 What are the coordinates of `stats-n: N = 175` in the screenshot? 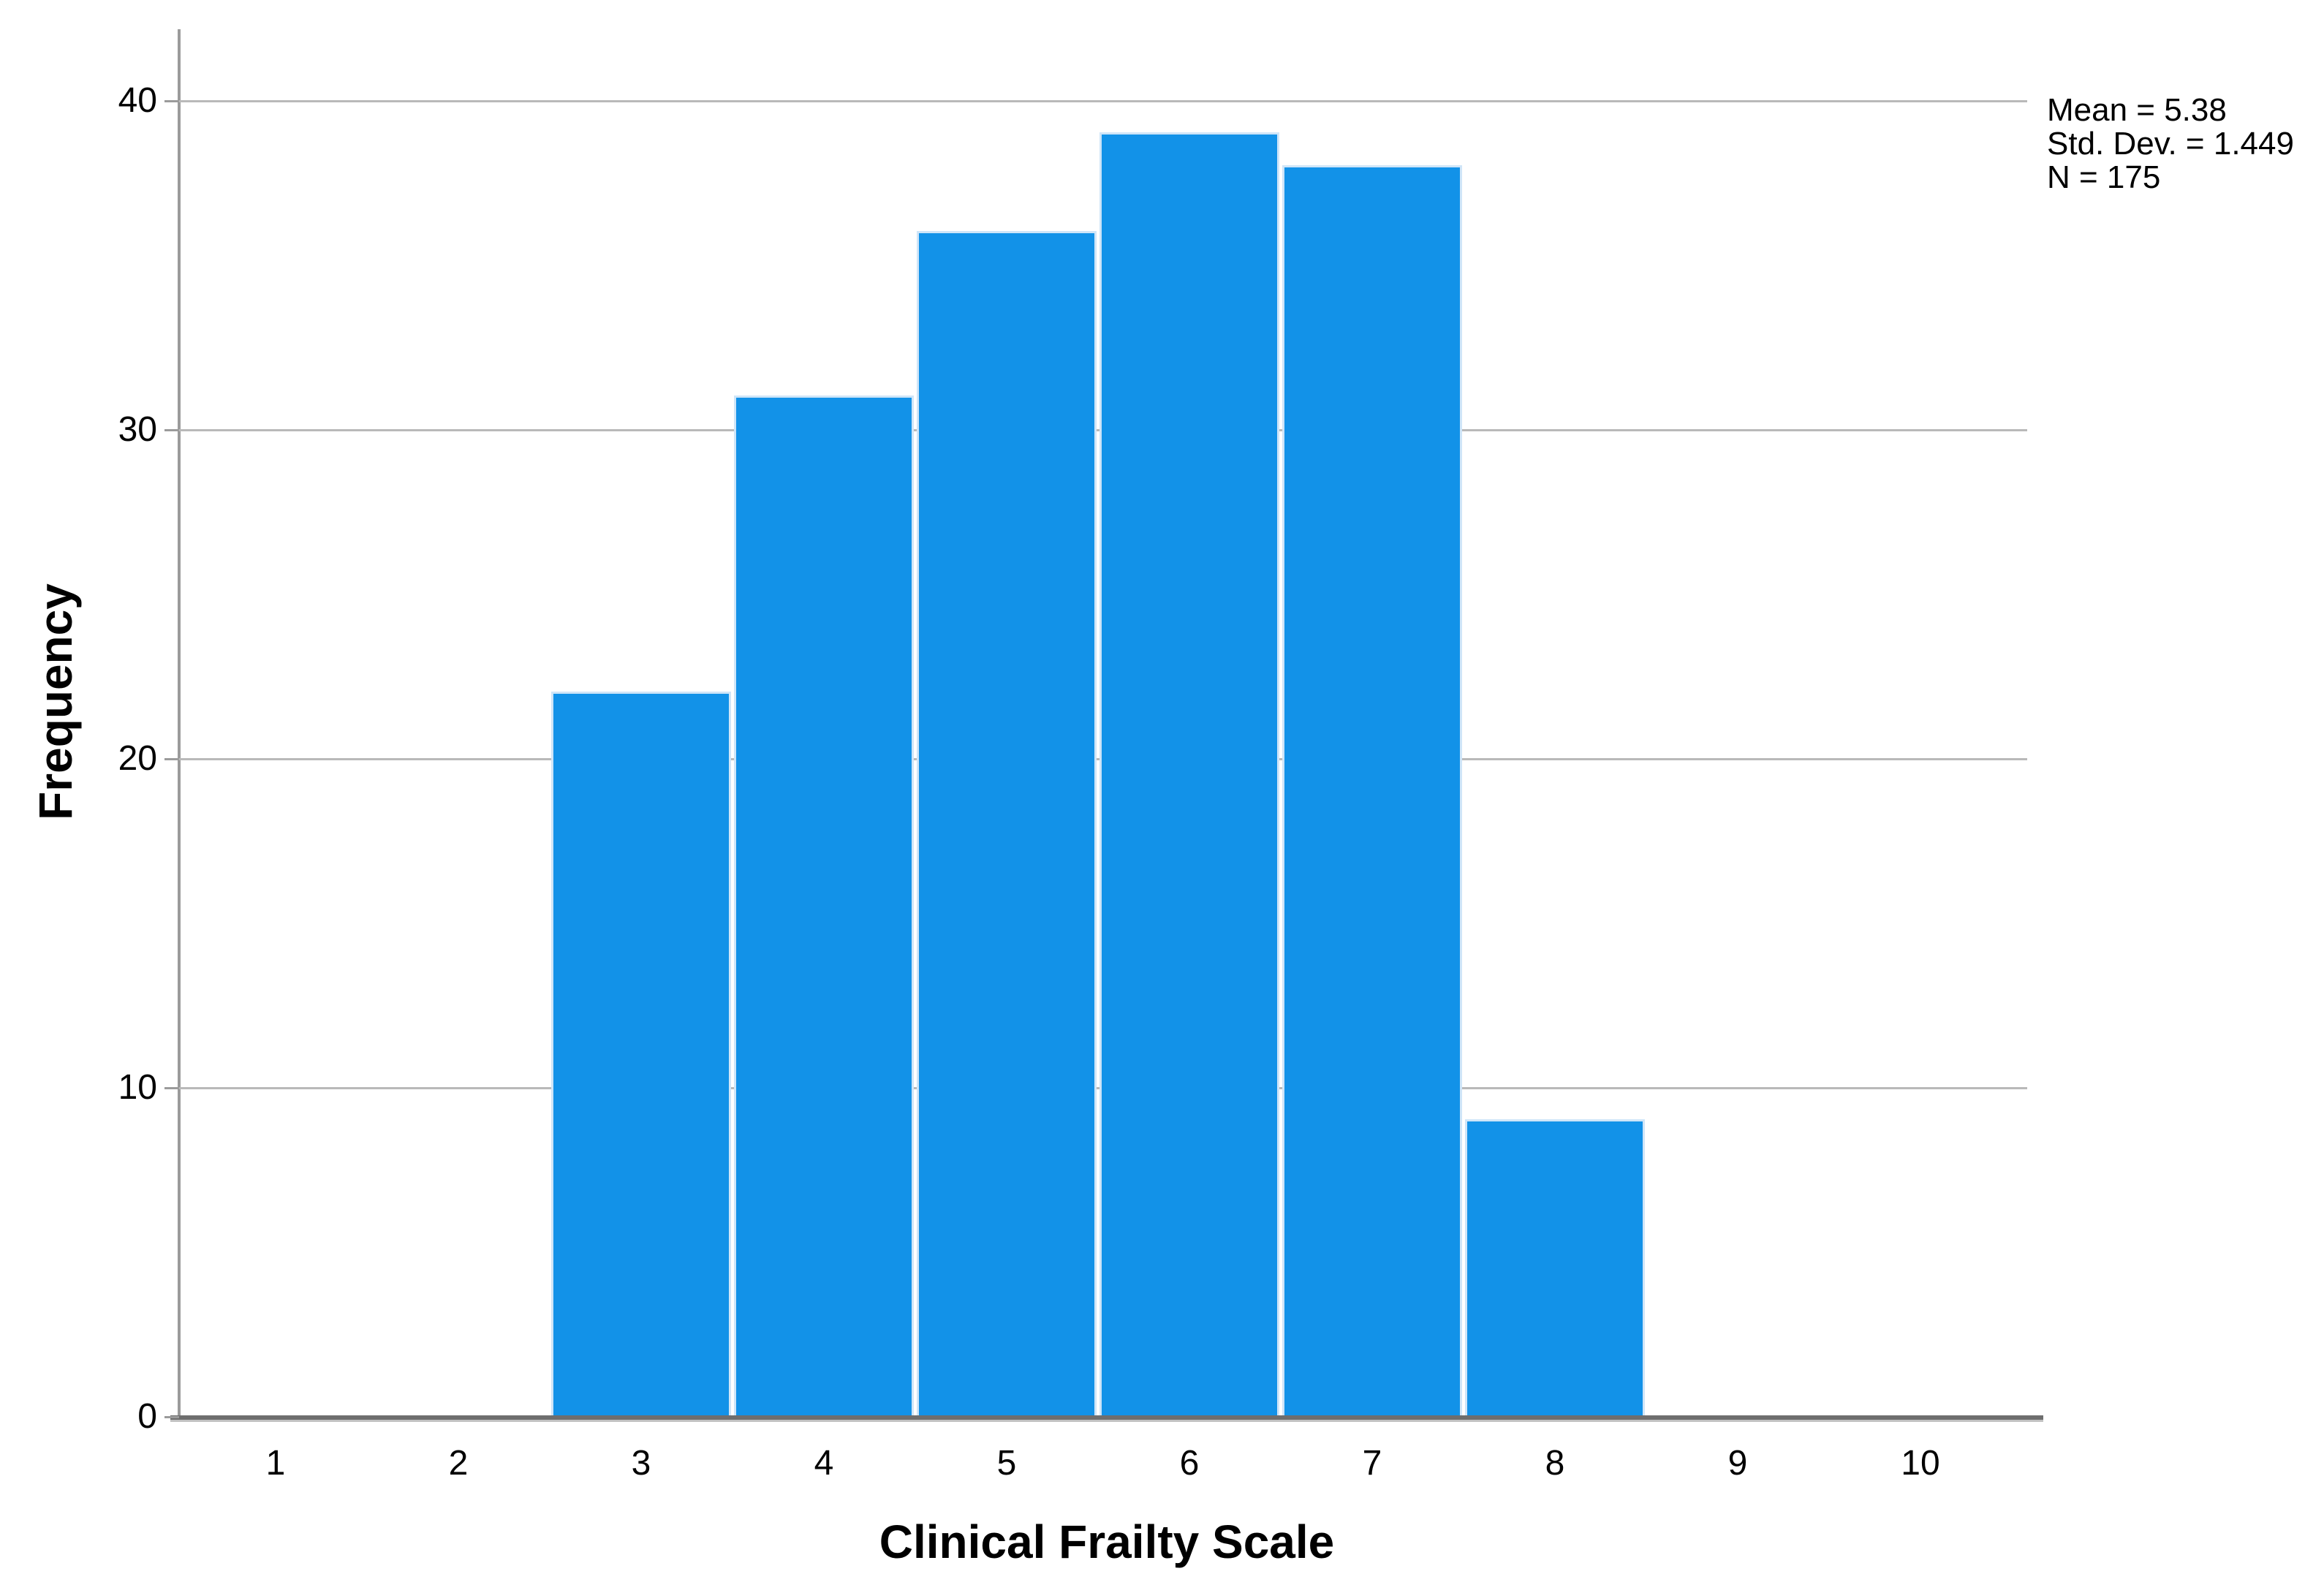 It's located at (2104, 177).